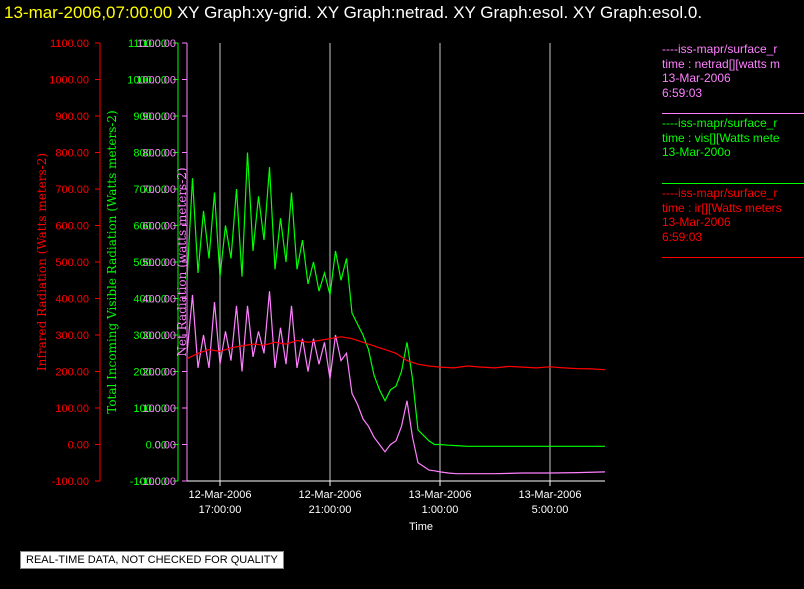 This screenshot has width=804, height=589. What do you see at coordinates (69, 81) in the screenshot?
I see `y-tick-label-0-11: 1000.00` at bounding box center [69, 81].